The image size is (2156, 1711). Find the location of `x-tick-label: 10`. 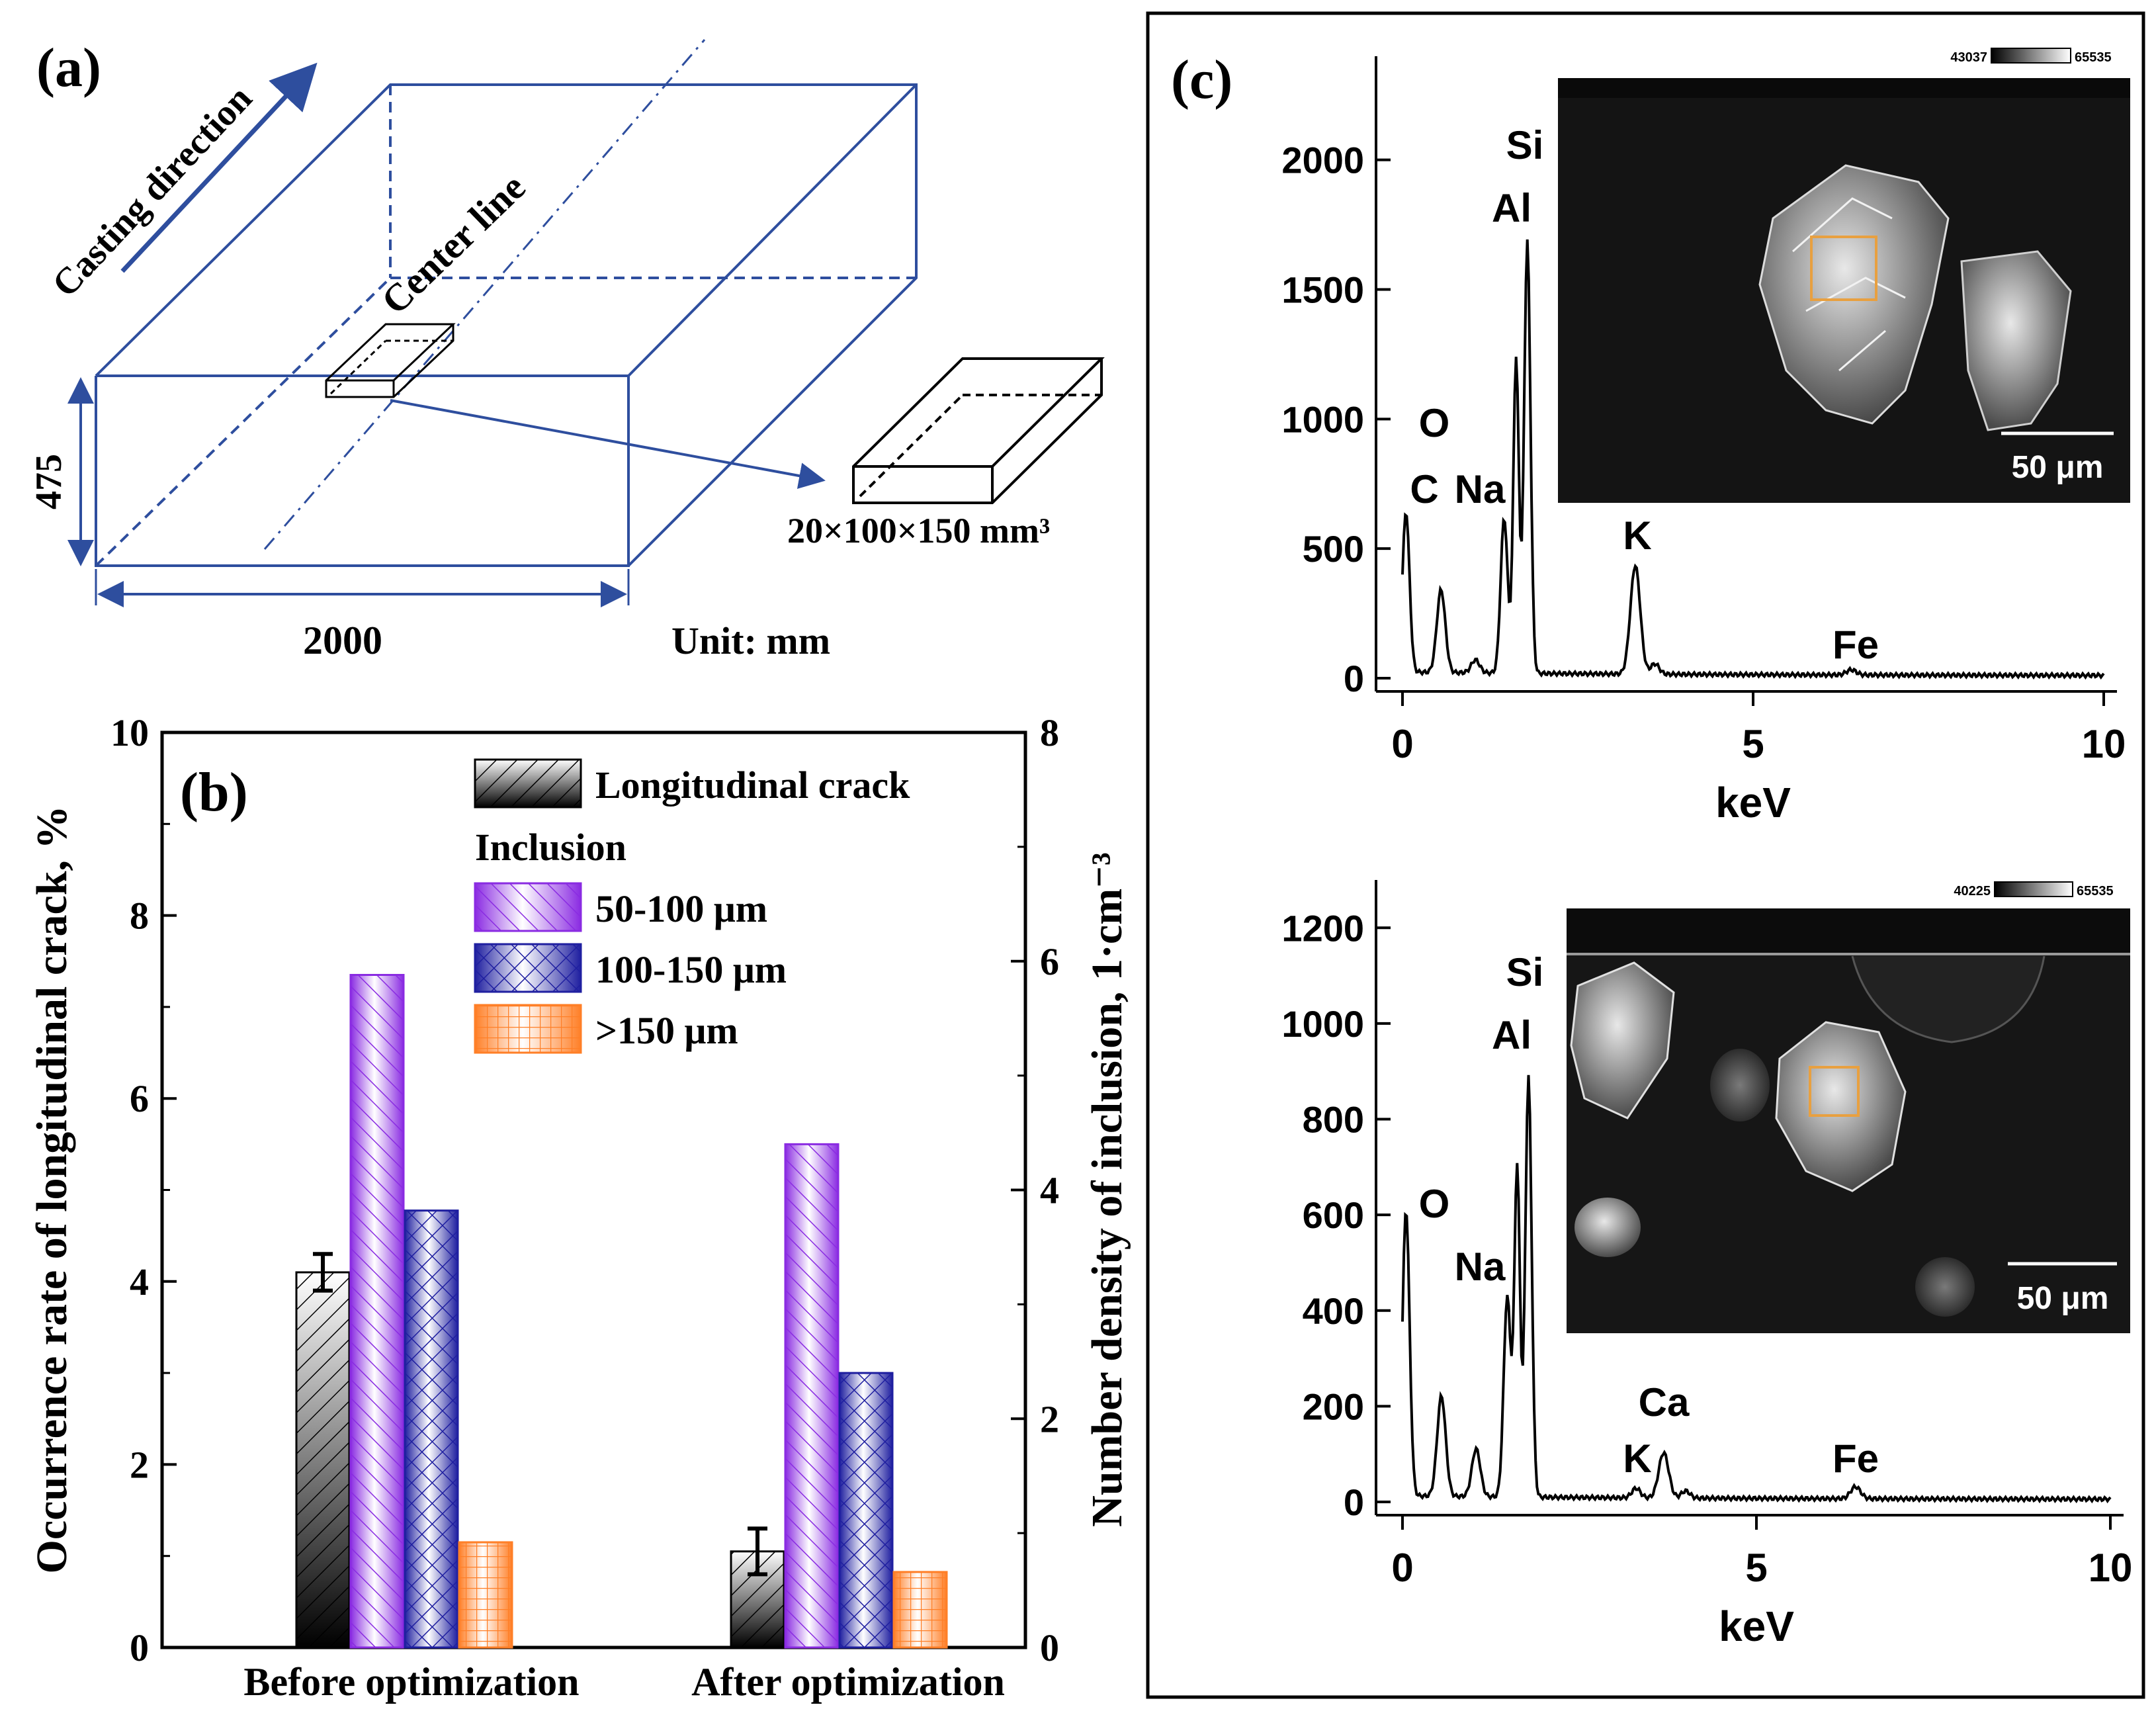

x-tick-label: 10 is located at coordinates (2111, 1568).